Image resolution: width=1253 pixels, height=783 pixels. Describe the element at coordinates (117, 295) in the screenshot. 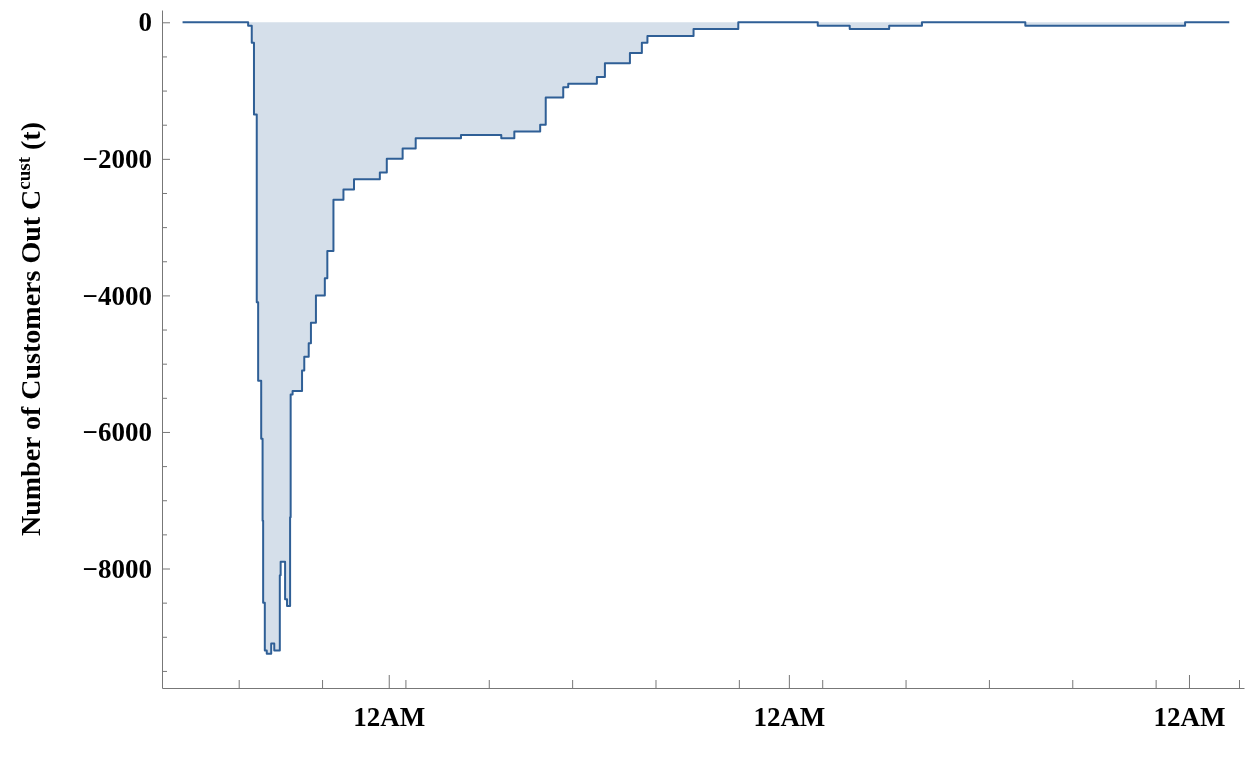

I see `y-tick-label: −4000` at that location.